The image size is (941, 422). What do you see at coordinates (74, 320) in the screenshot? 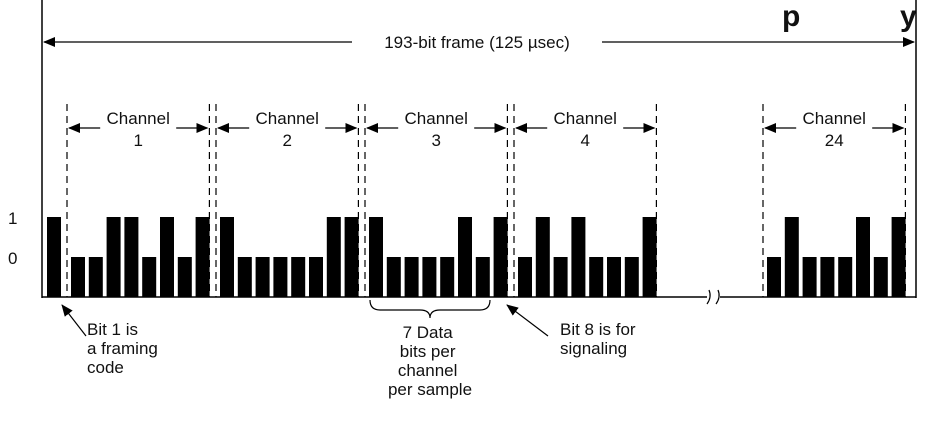
I see `framing-pointer-arrow` at bounding box center [74, 320].